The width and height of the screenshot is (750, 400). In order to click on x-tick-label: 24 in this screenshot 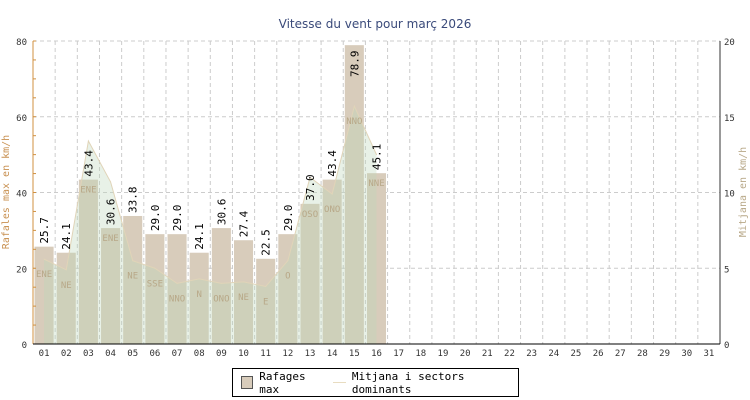, I will do `click(553, 354)`.